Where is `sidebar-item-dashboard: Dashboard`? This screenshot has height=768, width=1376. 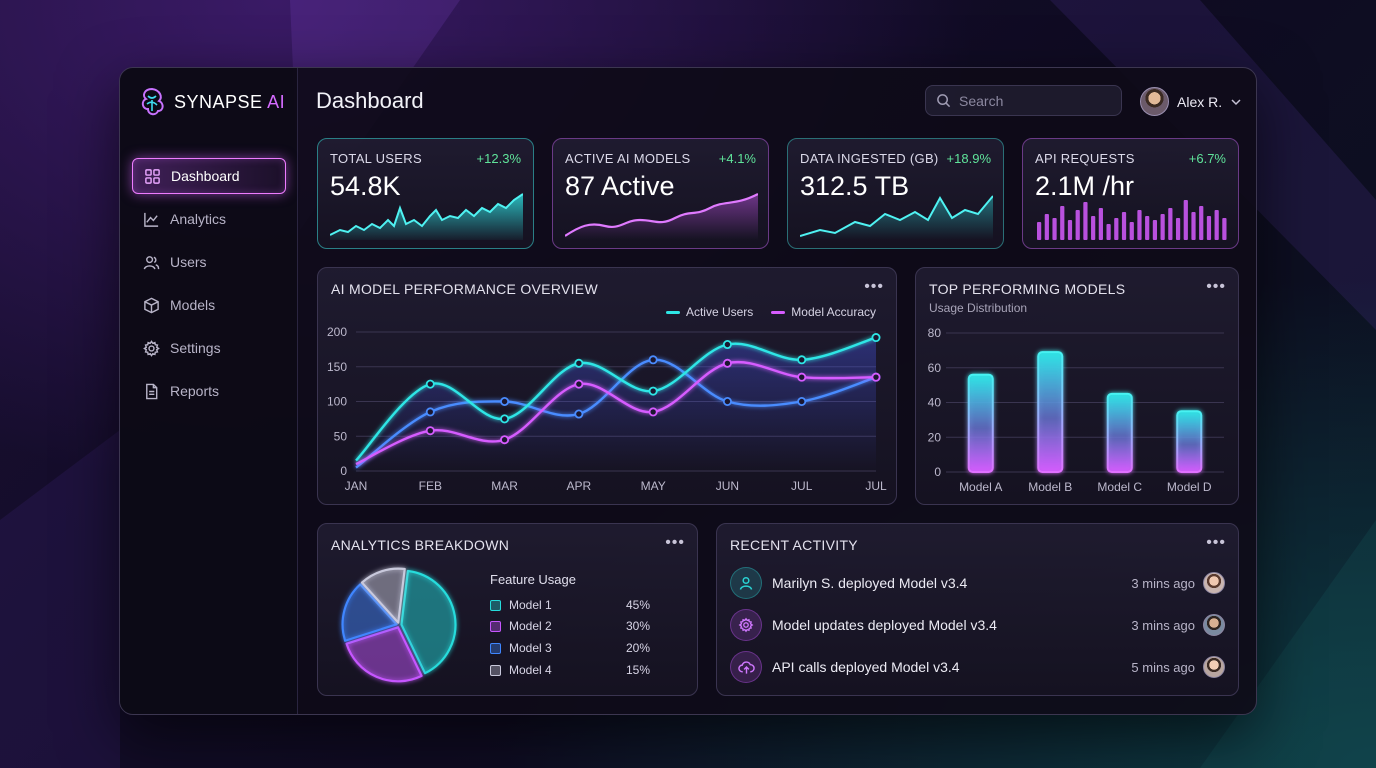 sidebar-item-dashboard: Dashboard is located at coordinates (209, 176).